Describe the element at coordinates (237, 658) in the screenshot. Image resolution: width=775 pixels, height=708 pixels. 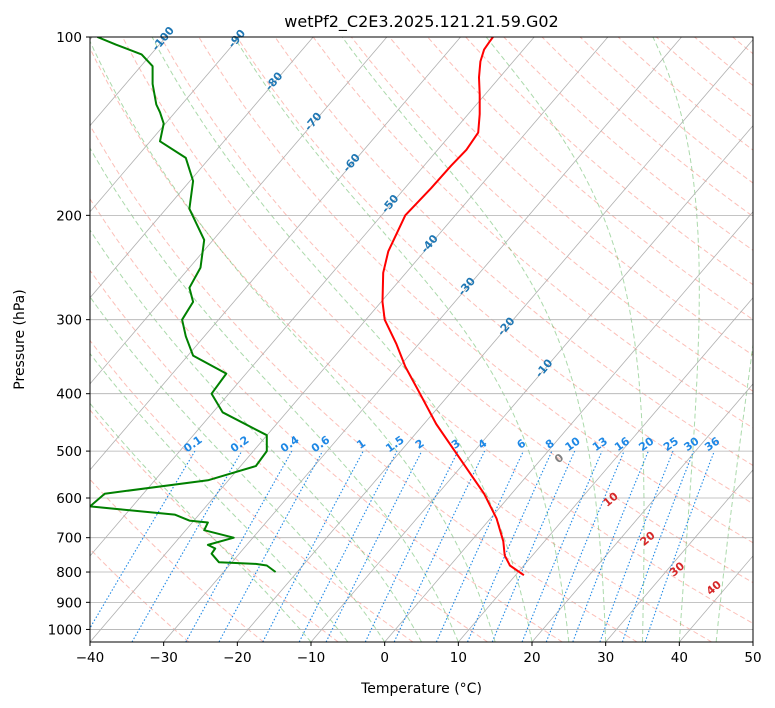
I see `x-tick-label: −20` at that location.